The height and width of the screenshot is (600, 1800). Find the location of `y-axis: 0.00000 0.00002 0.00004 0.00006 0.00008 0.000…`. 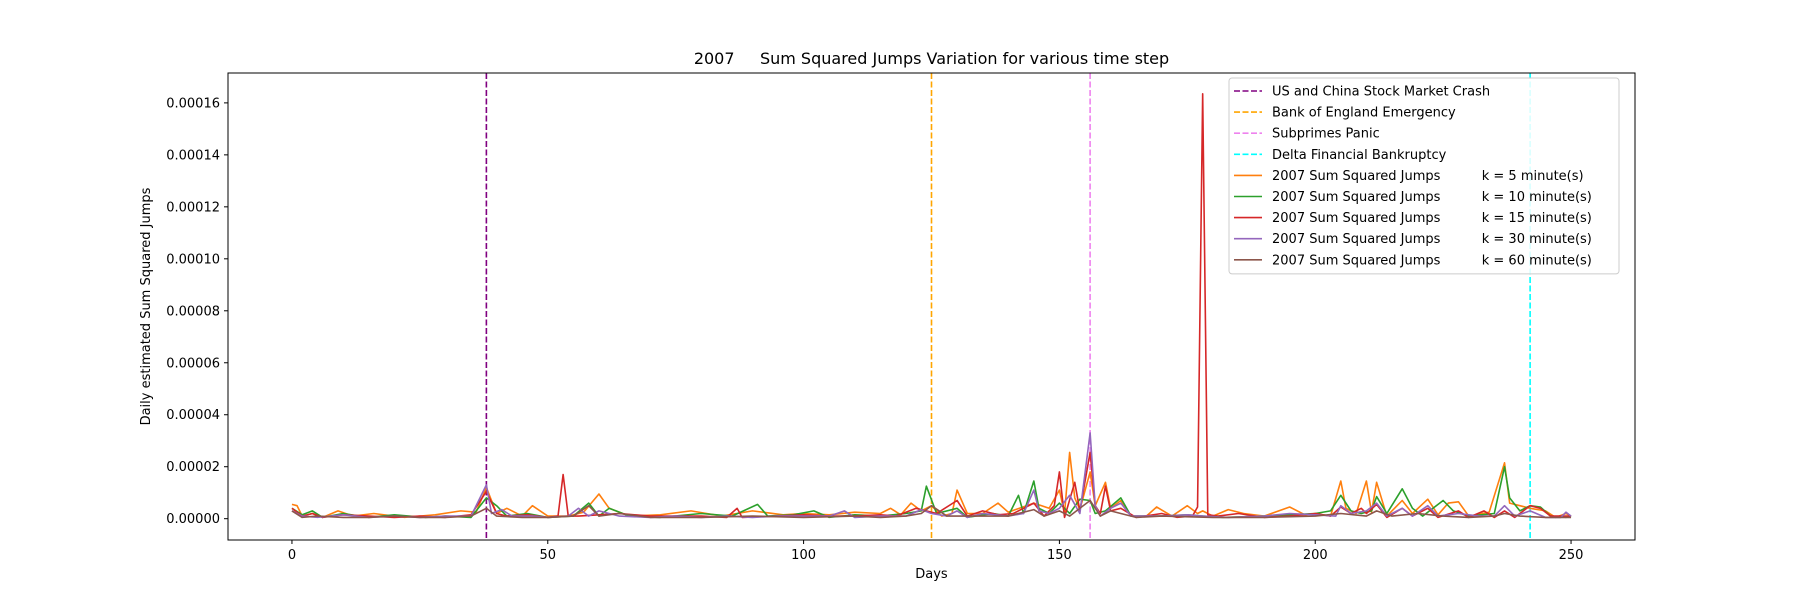

y-axis: 0.00000 0.00002 0.00004 0.00006 0.00008 0.000… is located at coordinates (197, 311).